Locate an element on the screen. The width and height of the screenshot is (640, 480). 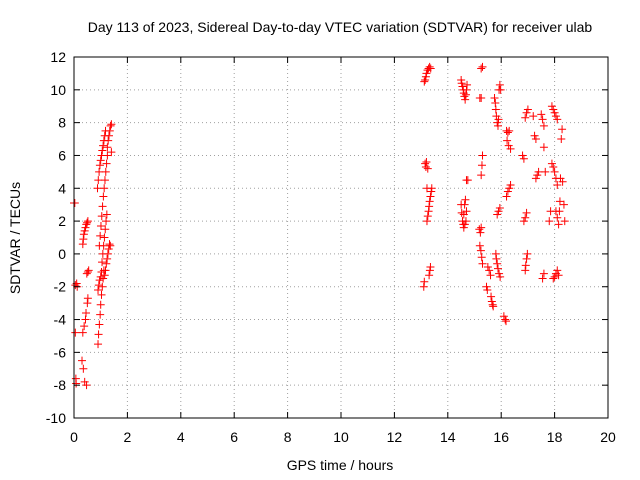
x-tick-label: 10 is located at coordinates (341, 437).